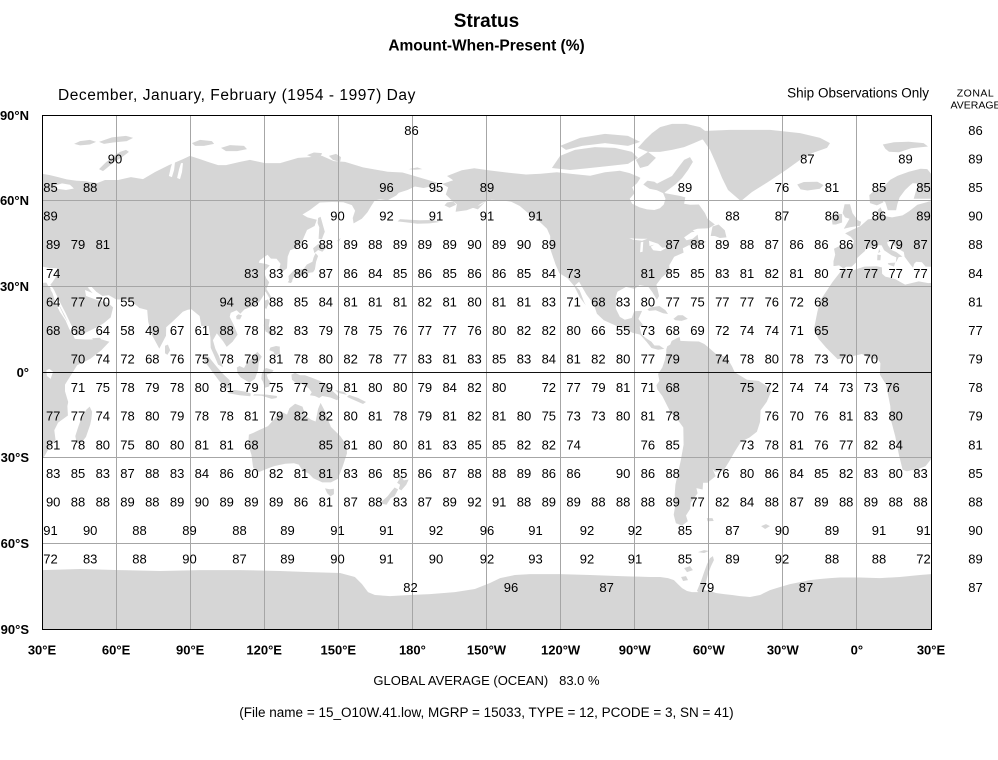  Describe the element at coordinates (127, 359) in the screenshot. I see `svg-text: 72` at that location.